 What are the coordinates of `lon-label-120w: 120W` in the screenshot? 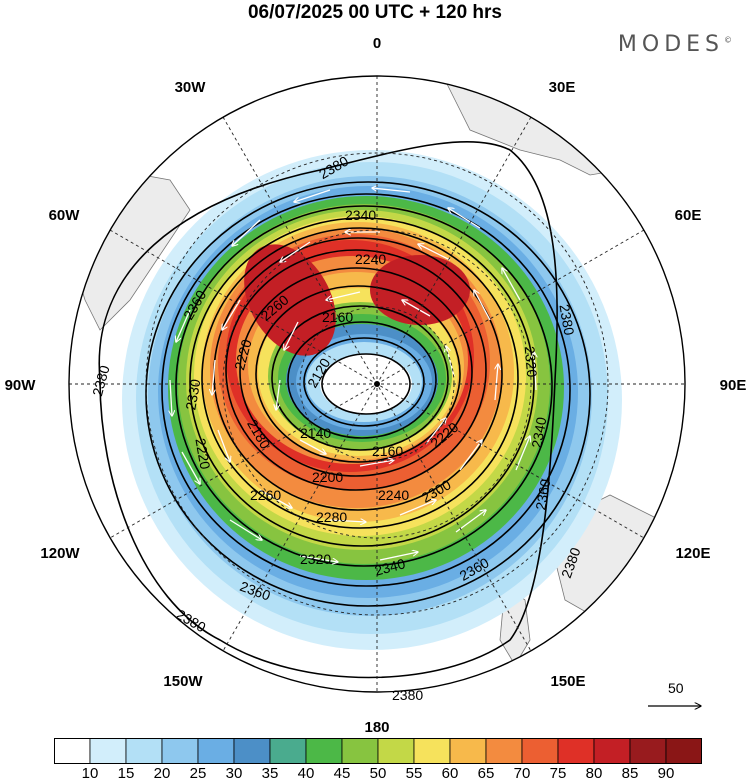 It's located at (60, 553).